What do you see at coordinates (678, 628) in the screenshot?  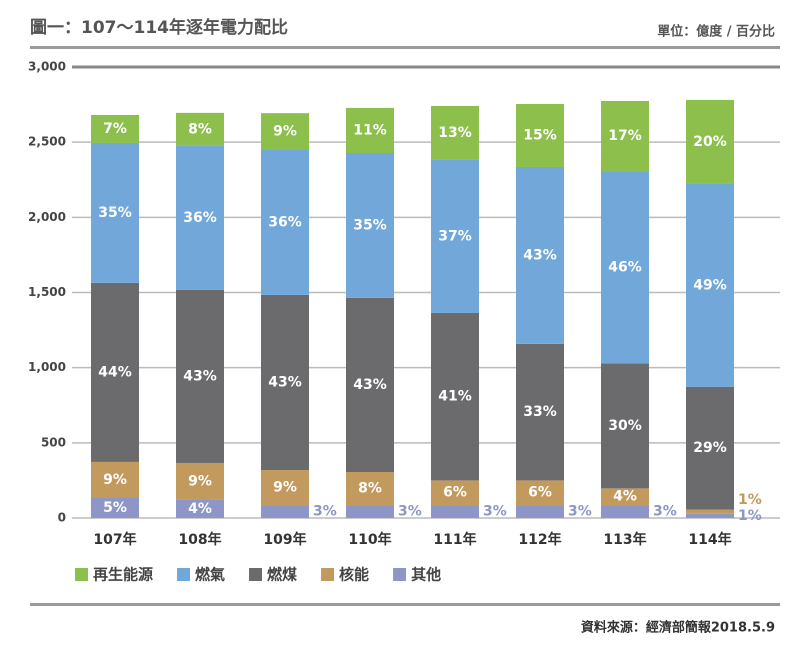 I see `source-note: 資料來源：經濟部簡報2018.5.9` at bounding box center [678, 628].